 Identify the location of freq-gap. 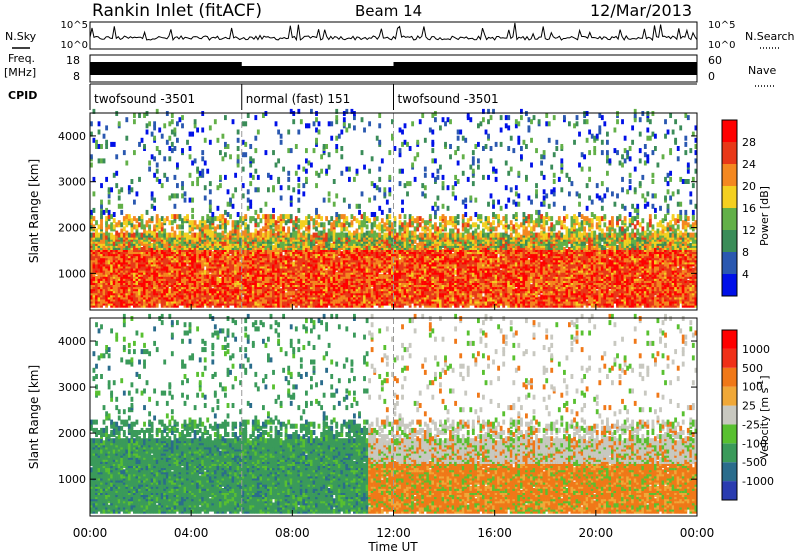
(318, 64).